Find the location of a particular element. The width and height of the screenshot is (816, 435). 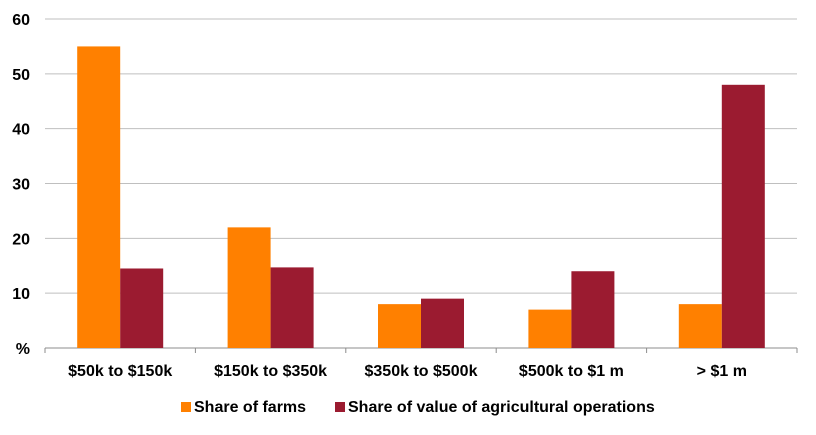

x-tick-label: > $1 m is located at coordinates (722, 371).